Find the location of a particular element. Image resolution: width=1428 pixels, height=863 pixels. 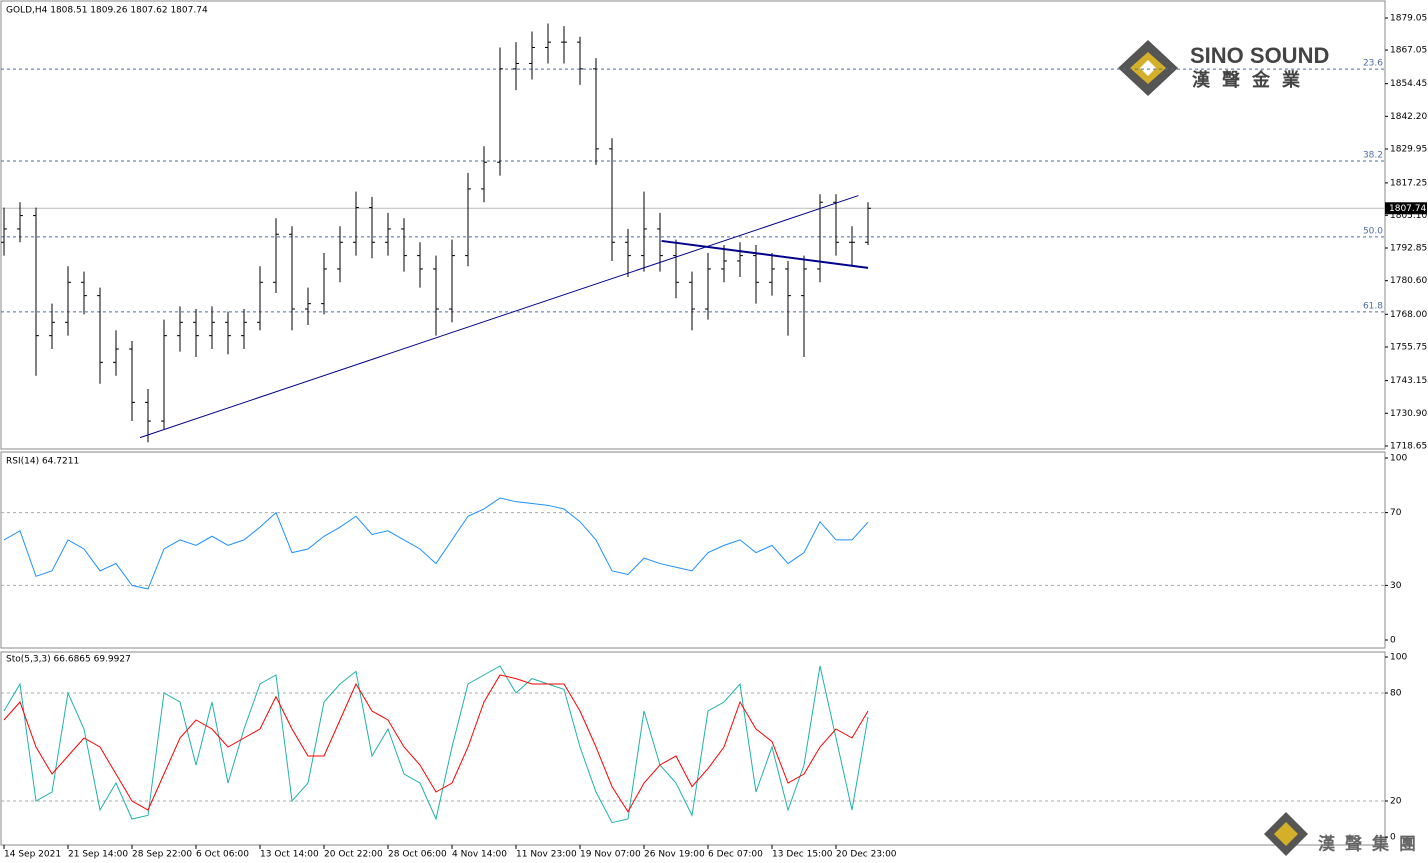

y-tick-label: 1867.05 is located at coordinates (1408, 51).